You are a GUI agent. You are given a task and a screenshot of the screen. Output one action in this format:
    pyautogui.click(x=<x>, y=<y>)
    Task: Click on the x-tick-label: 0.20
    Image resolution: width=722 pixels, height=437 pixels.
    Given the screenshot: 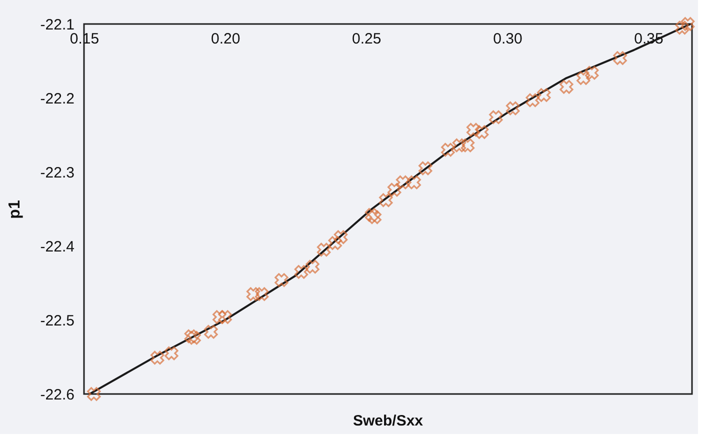 What is the action you would take?
    pyautogui.click(x=225, y=39)
    